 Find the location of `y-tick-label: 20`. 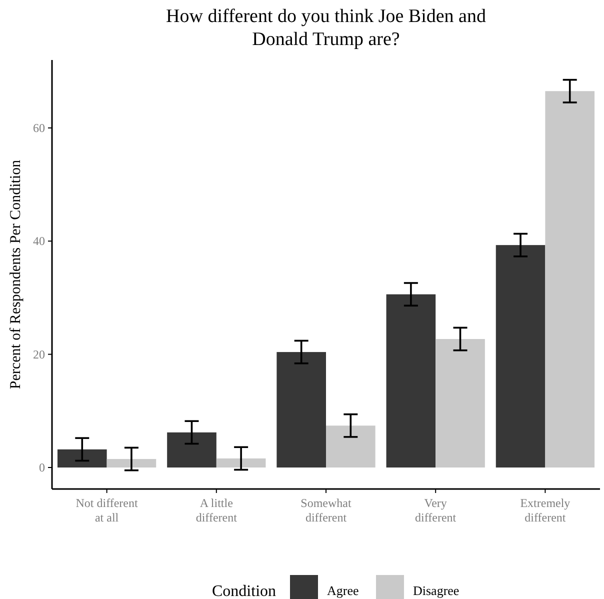

y-tick-label: 20 is located at coordinates (39, 354).